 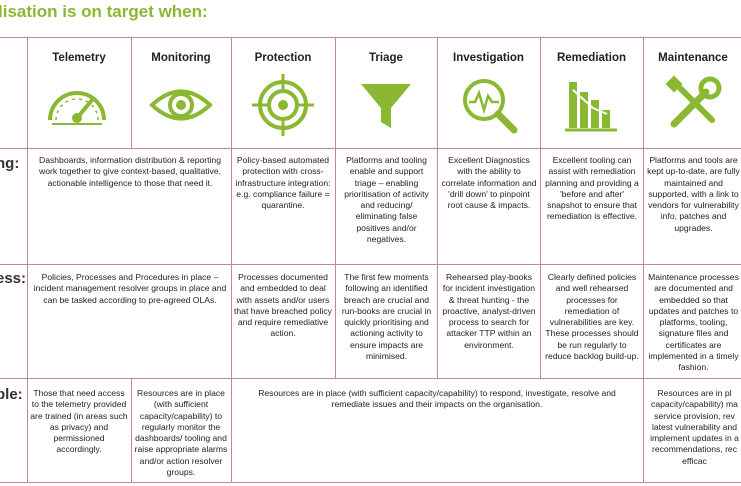 What do you see at coordinates (386, 58) in the screenshot?
I see `column-header-triage: Triage` at bounding box center [386, 58].